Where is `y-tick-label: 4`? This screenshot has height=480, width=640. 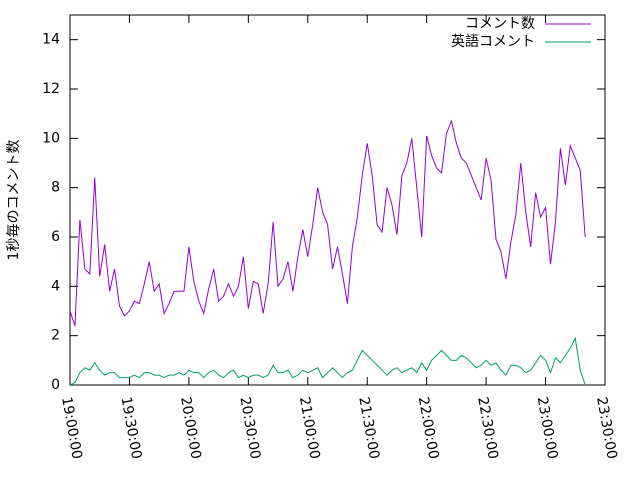 y-tick-label: 4 is located at coordinates (55, 286).